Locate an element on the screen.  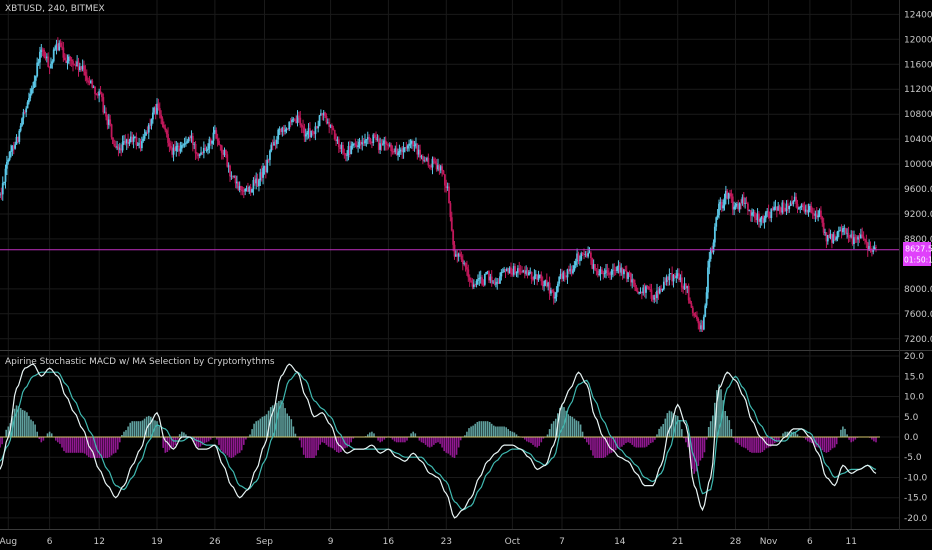
indicator-axis: 20.0 15.0 10.0 5.0 0.0 -5.0 -10.0 -15.0 -20.0 is located at coordinates (916, 438).